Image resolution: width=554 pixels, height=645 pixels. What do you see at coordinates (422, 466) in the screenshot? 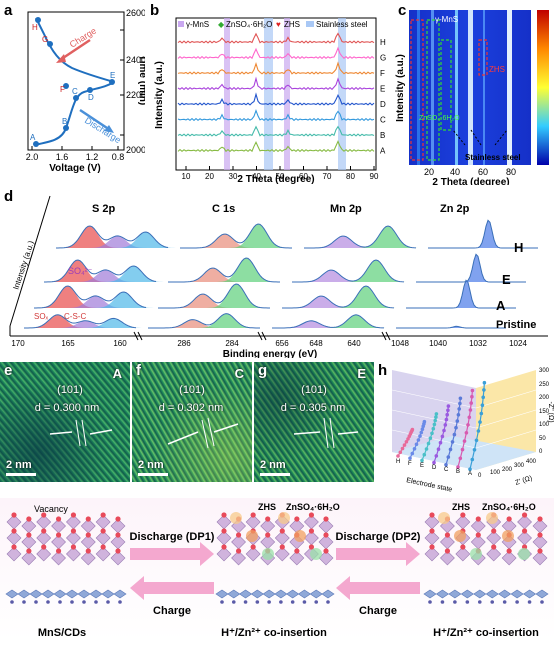
I see `h-state-E: E` at bounding box center [422, 466].